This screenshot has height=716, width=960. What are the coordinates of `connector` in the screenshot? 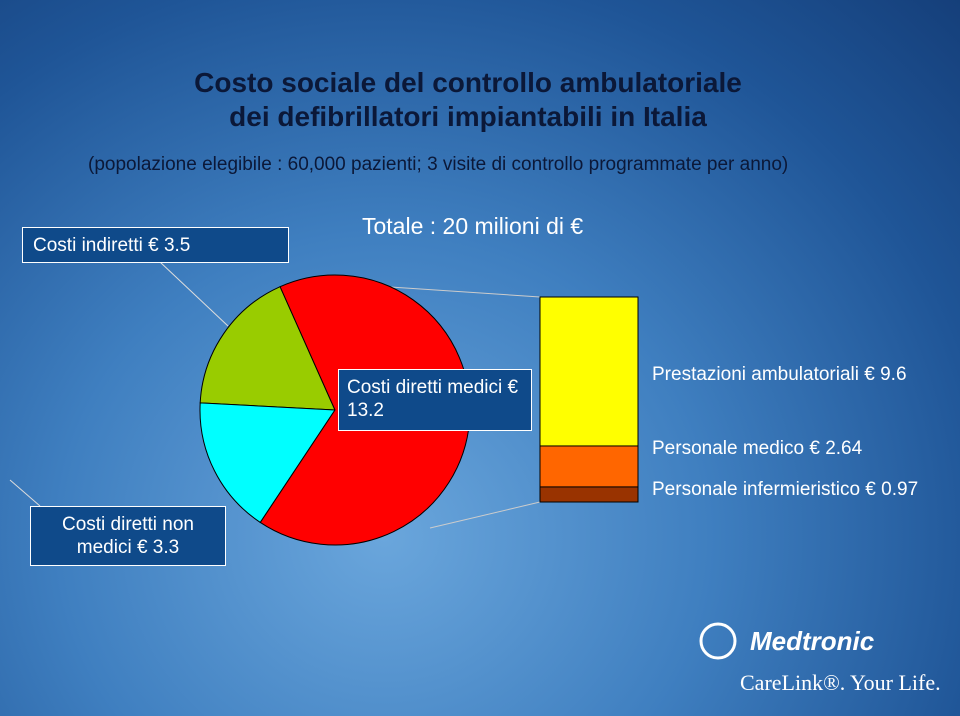 It's located at (485, 515).